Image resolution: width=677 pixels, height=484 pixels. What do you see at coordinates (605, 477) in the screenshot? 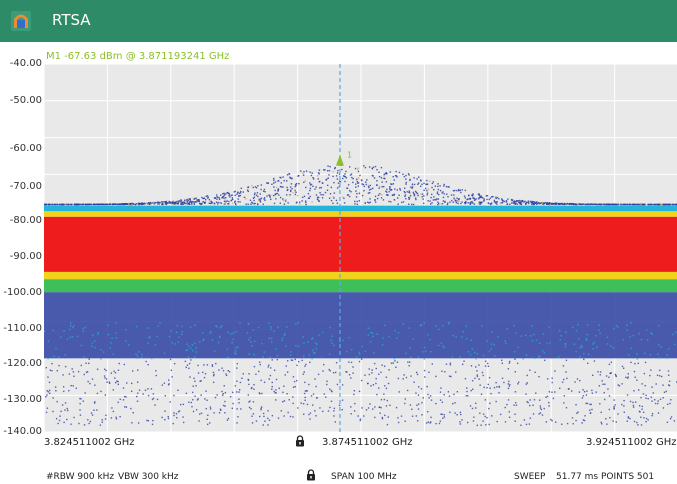
I see `sweep-value: 51.77 ms POINTS 501` at bounding box center [605, 477].